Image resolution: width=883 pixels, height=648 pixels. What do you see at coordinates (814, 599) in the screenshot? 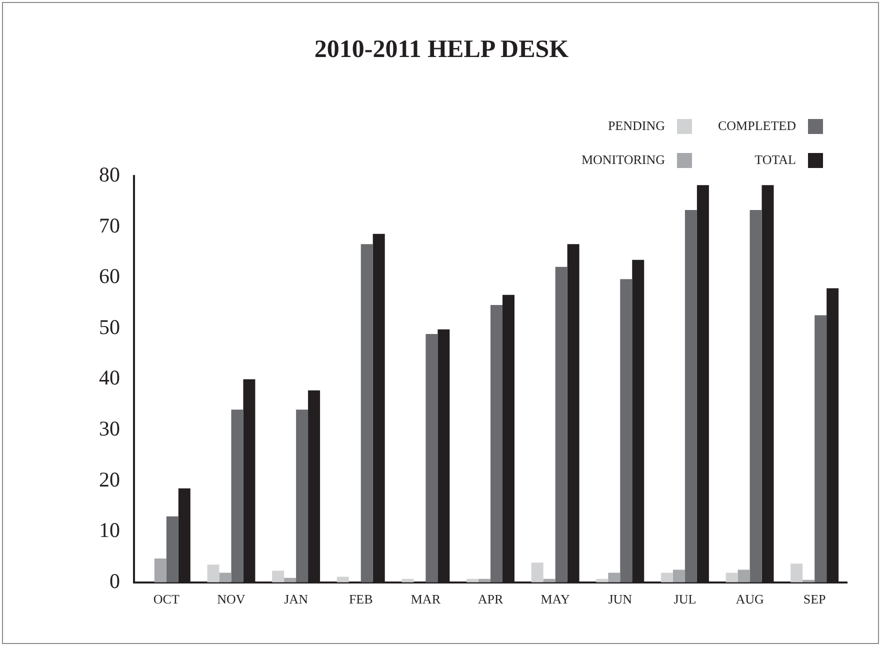
I see `x-tick-label: SEP` at bounding box center [814, 599].